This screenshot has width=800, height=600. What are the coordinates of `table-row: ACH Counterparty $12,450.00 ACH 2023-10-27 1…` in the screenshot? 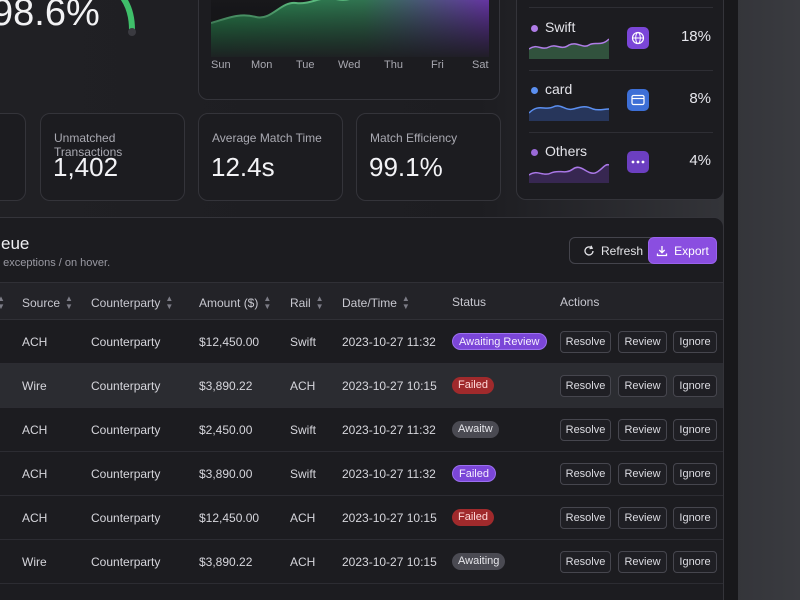 It's located at (361, 518).